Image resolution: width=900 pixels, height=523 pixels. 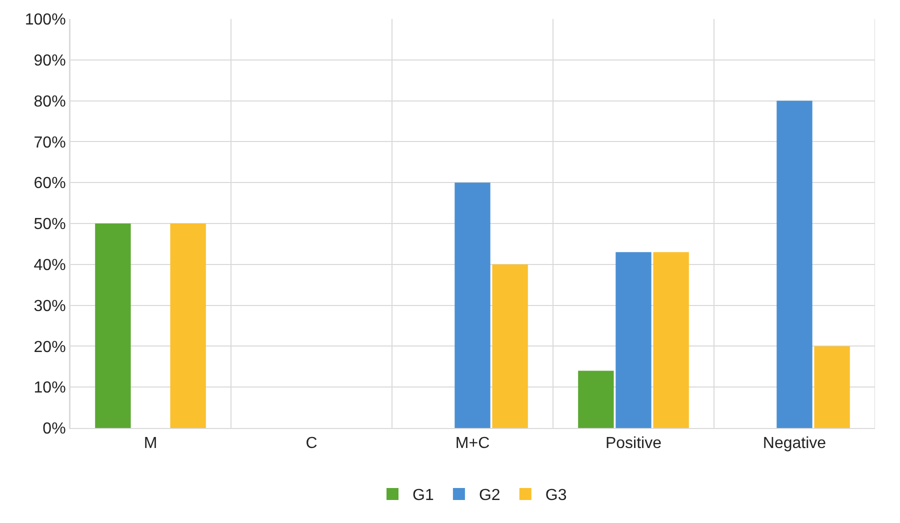 What do you see at coordinates (489, 495) in the screenshot?
I see `legend-label: G2` at bounding box center [489, 495].